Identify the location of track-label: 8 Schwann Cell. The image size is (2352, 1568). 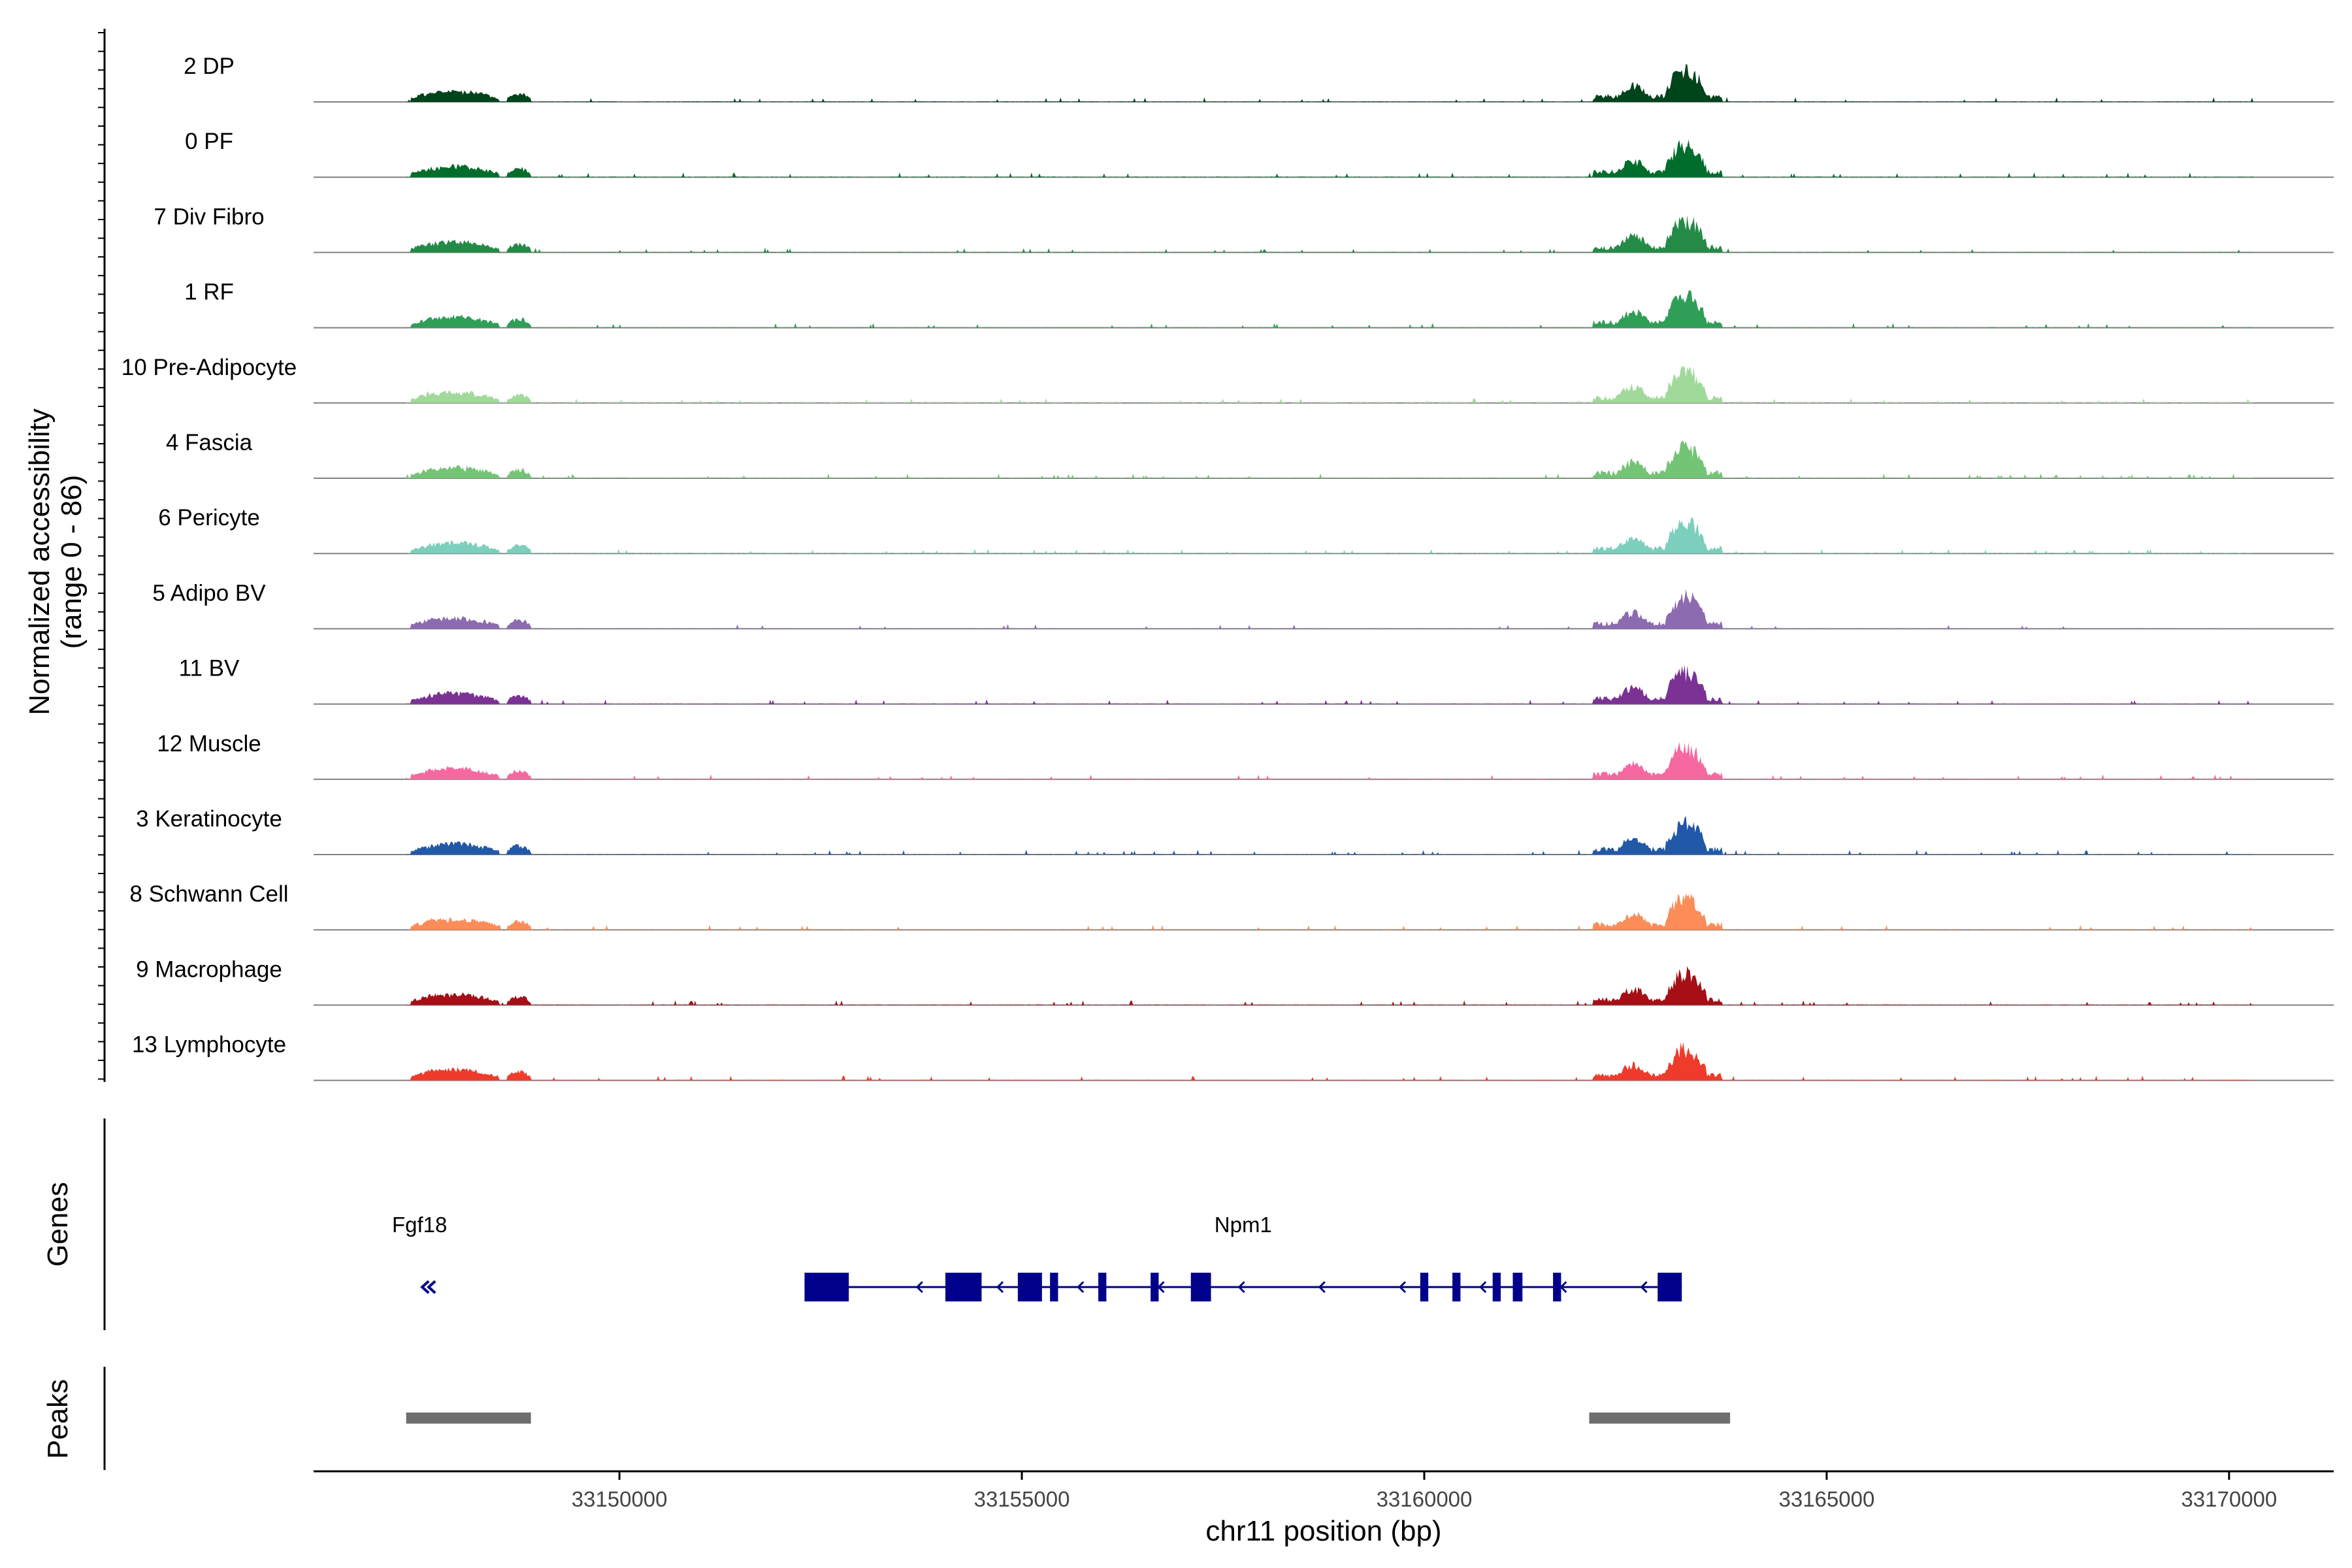
(208, 894).